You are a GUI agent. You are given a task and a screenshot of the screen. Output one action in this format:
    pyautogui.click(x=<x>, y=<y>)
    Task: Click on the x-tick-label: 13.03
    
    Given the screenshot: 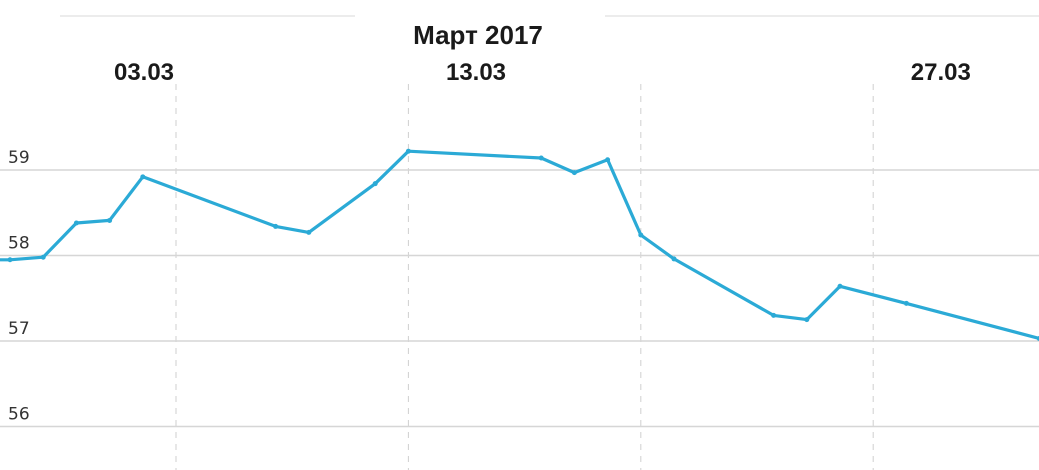 What is the action you would take?
    pyautogui.click(x=476, y=72)
    